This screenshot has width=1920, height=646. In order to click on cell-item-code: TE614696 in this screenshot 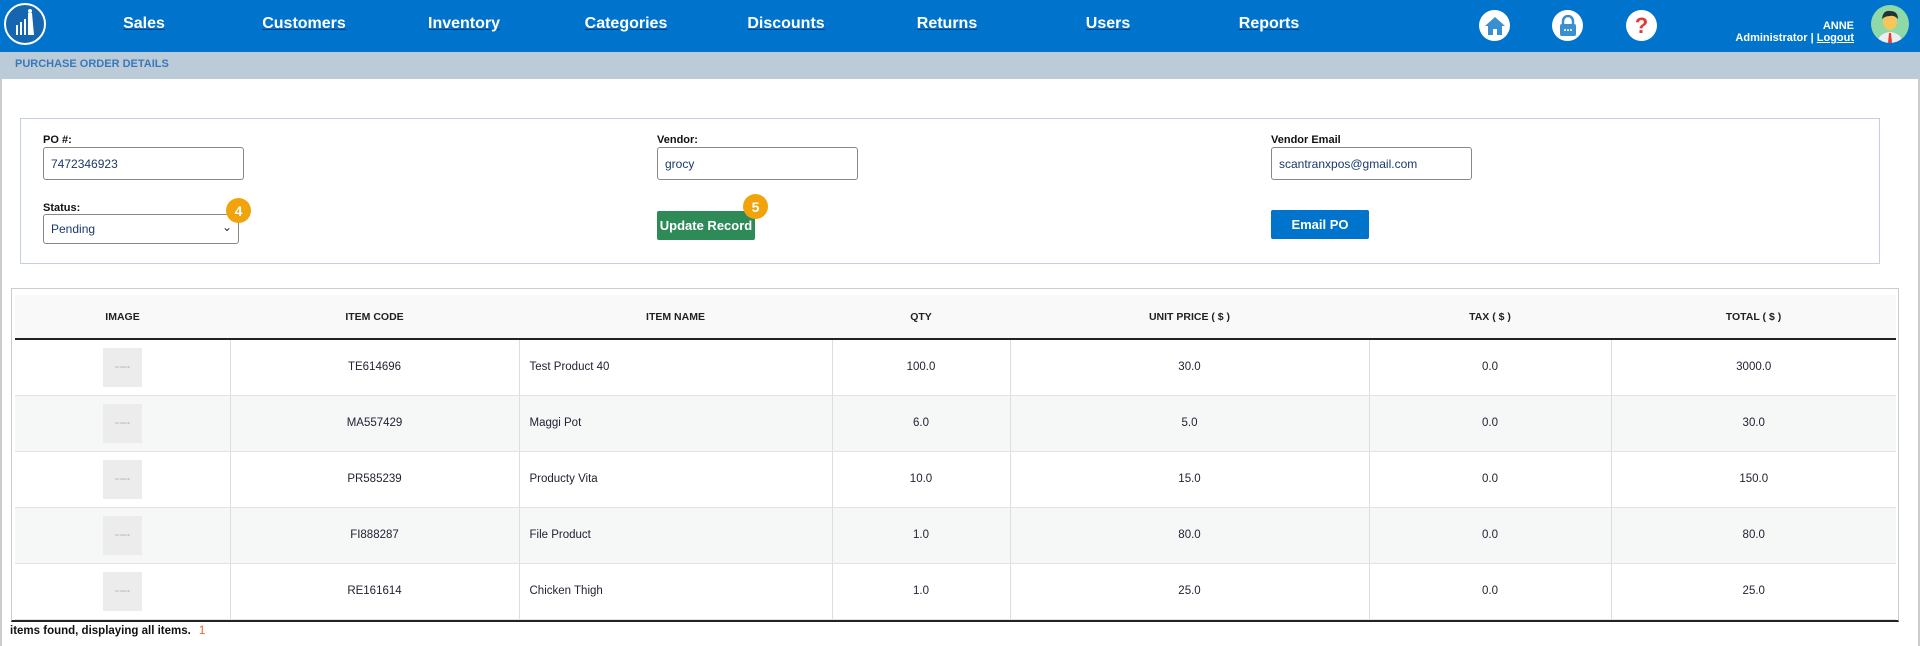, I will do `click(375, 367)`.